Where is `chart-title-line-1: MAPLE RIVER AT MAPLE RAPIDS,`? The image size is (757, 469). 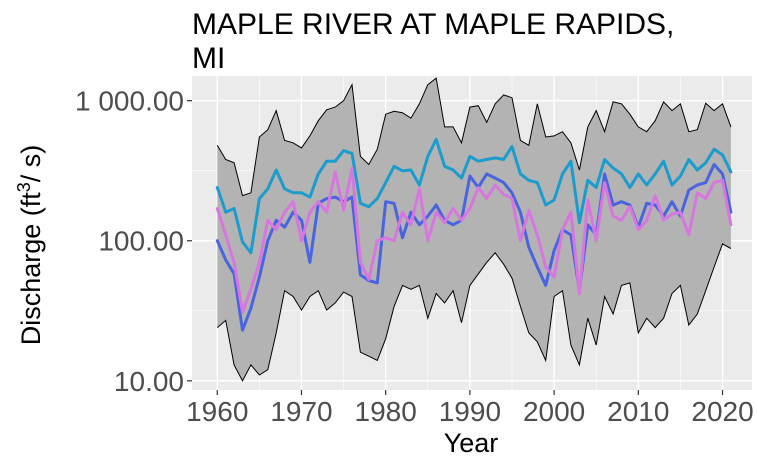
chart-title-line-1: MAPLE RIVER AT MAPLE RAPIDS, is located at coordinates (433, 24).